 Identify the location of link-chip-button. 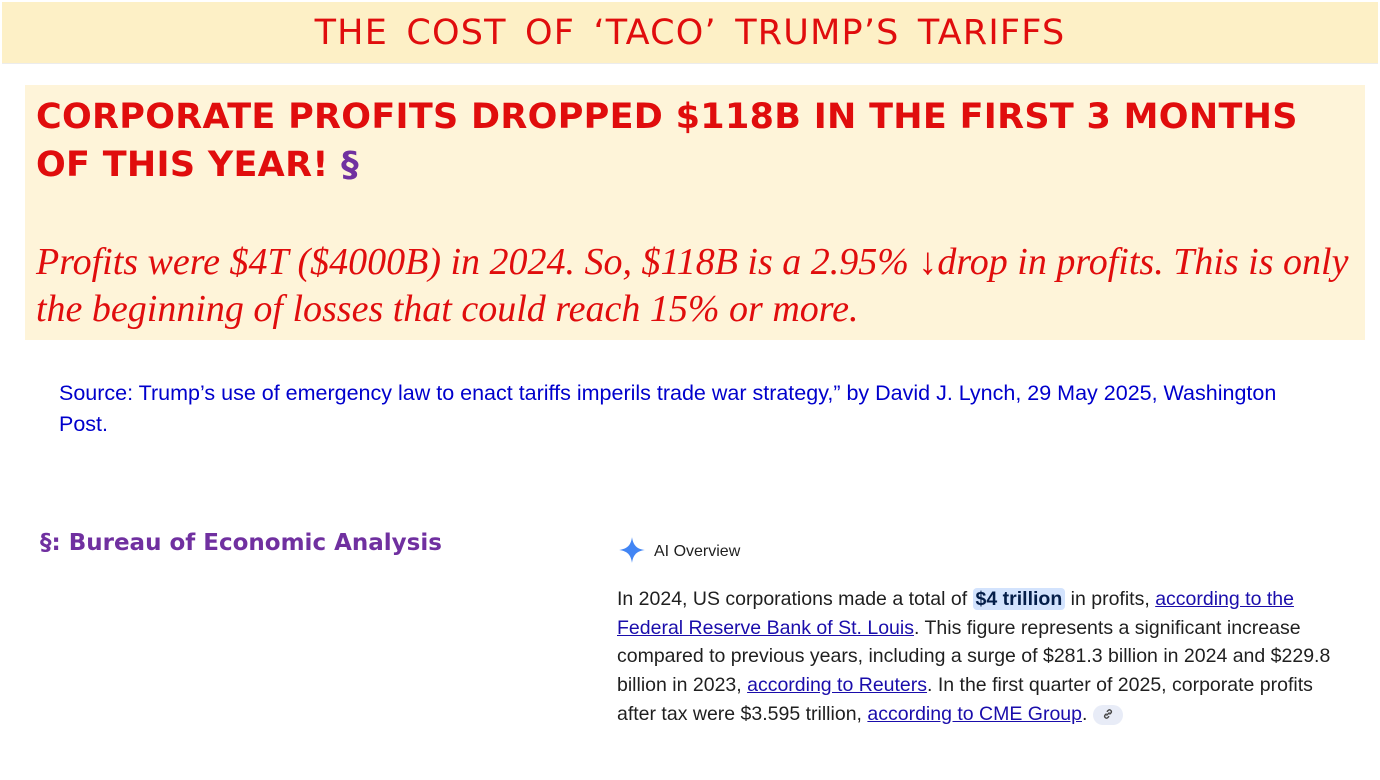
(1108, 714).